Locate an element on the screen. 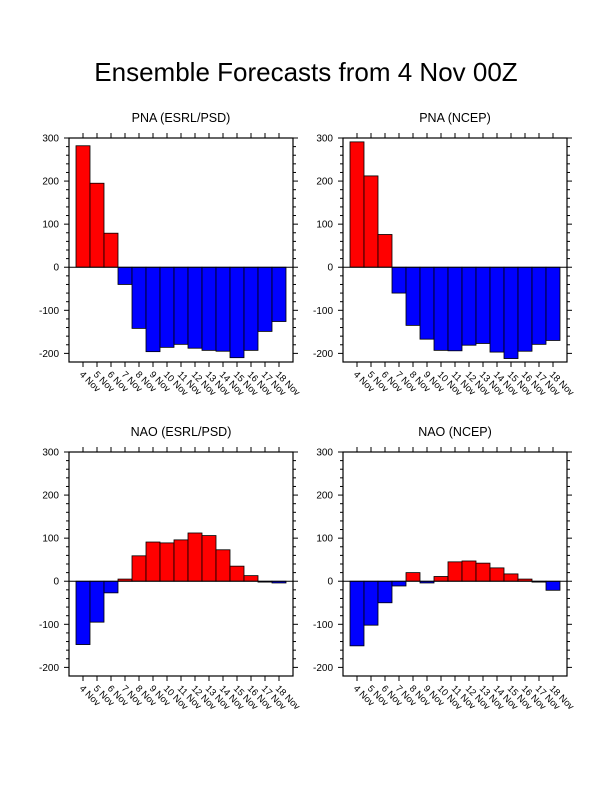 The height and width of the screenshot is (792, 612). panel-title: PNA (ESRL/PSD) is located at coordinates (181, 118).